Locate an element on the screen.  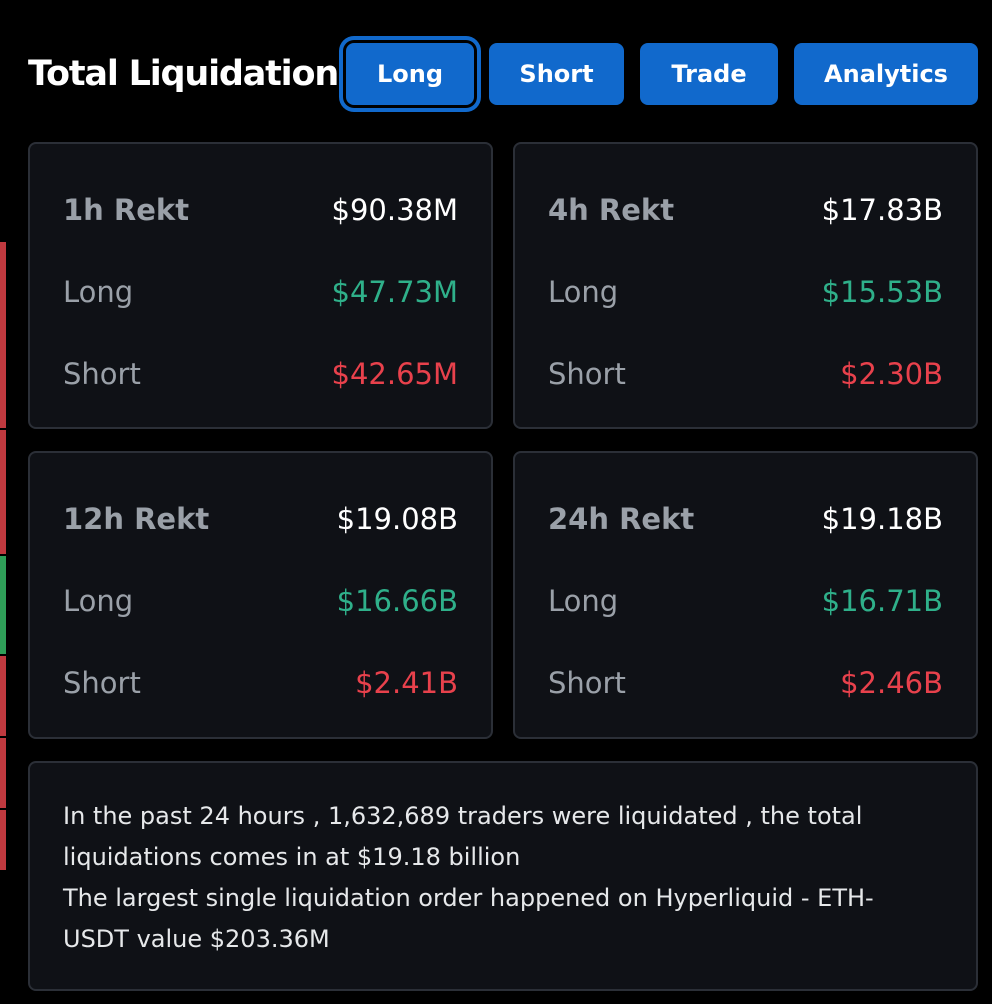
short-row: Short $2.30B is located at coordinates (745, 374).